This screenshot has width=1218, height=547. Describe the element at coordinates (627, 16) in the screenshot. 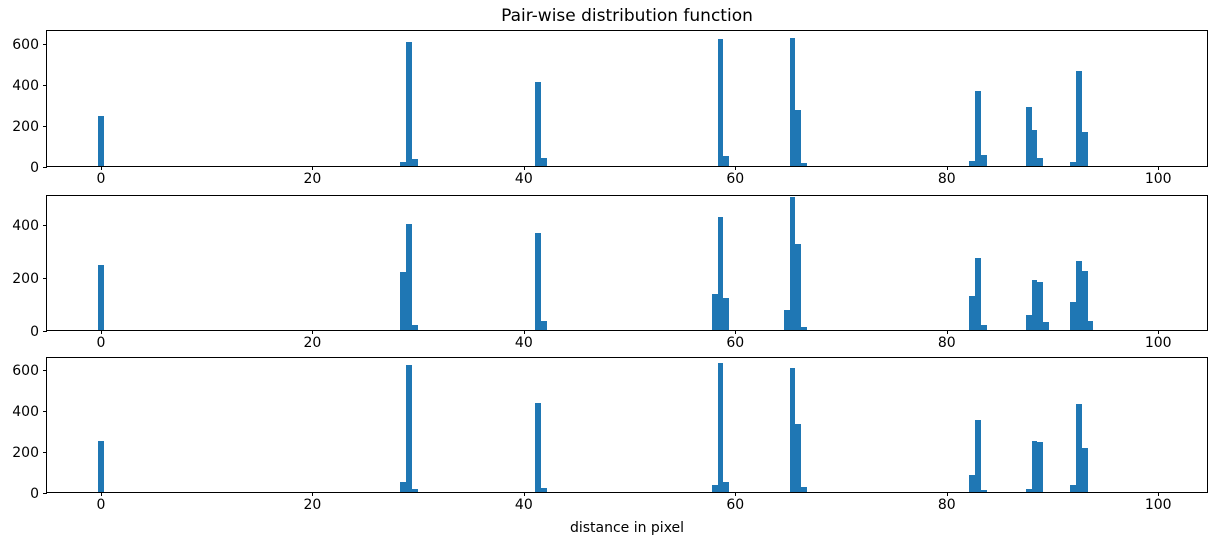

I see `chart-title: Pair-wise distribution function` at that location.